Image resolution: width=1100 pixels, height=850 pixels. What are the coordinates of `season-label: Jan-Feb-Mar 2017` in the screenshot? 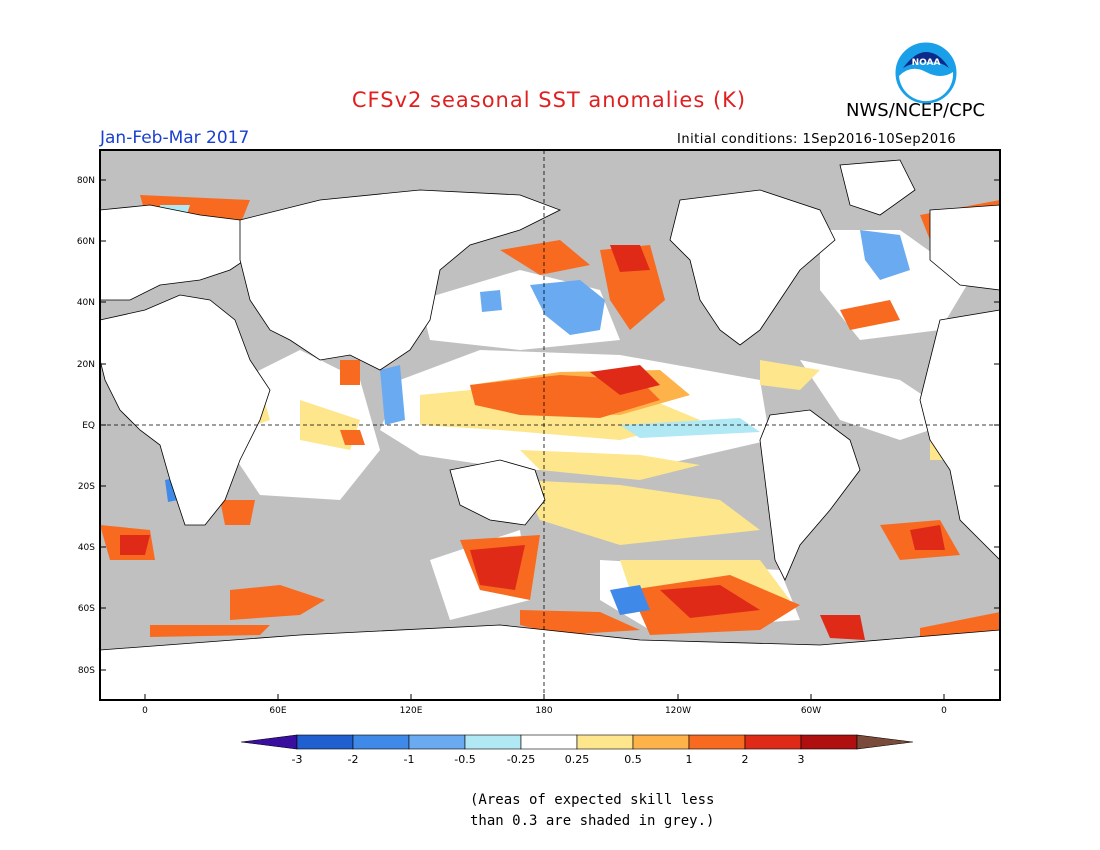 It's located at (175, 138).